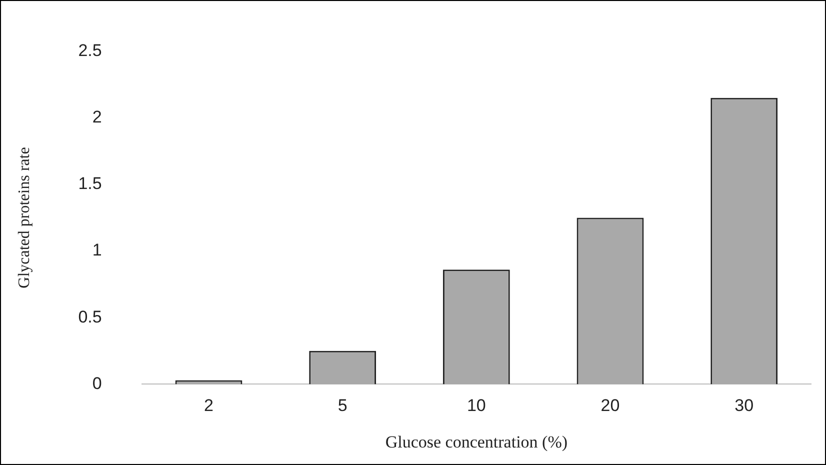  I want to click on x-tick-label: 2, so click(209, 406).